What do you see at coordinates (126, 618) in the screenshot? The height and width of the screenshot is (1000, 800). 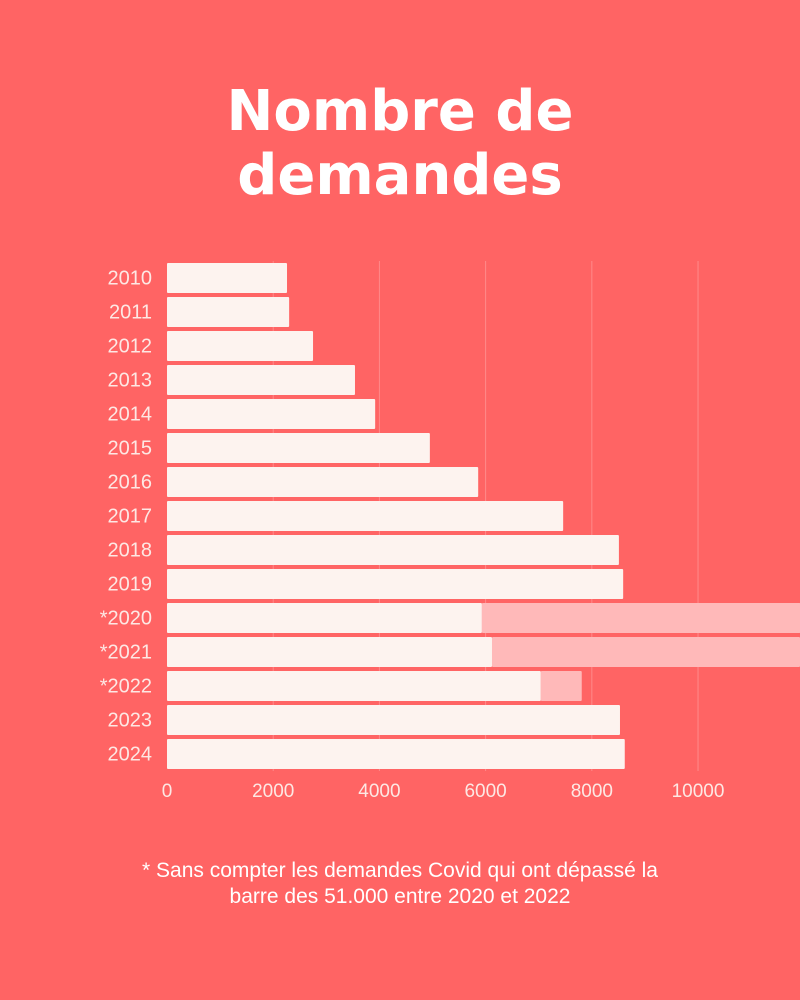 I see `y-tick-label: *2020` at bounding box center [126, 618].